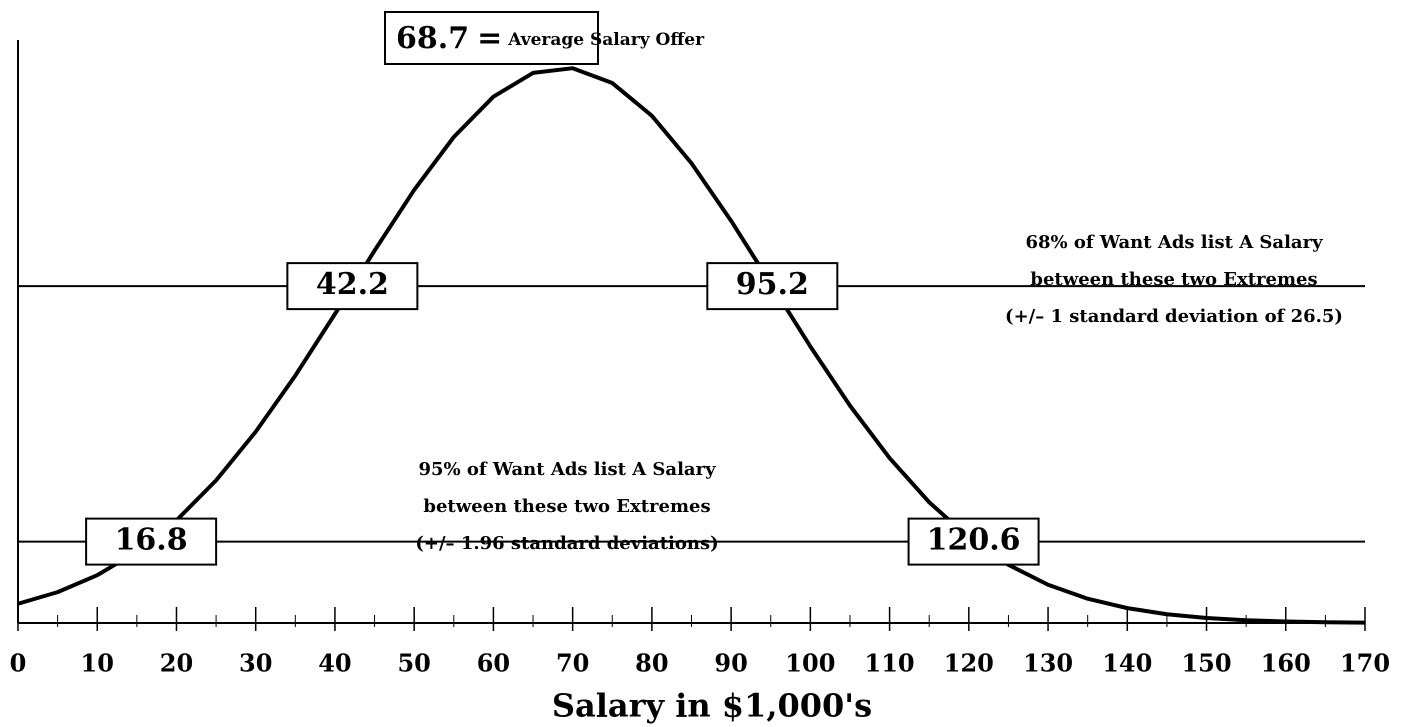 Image resolution: width=1405 pixels, height=727 pixels. Describe the element at coordinates (493, 663) in the screenshot. I see `x-tick-label: 60` at that location.